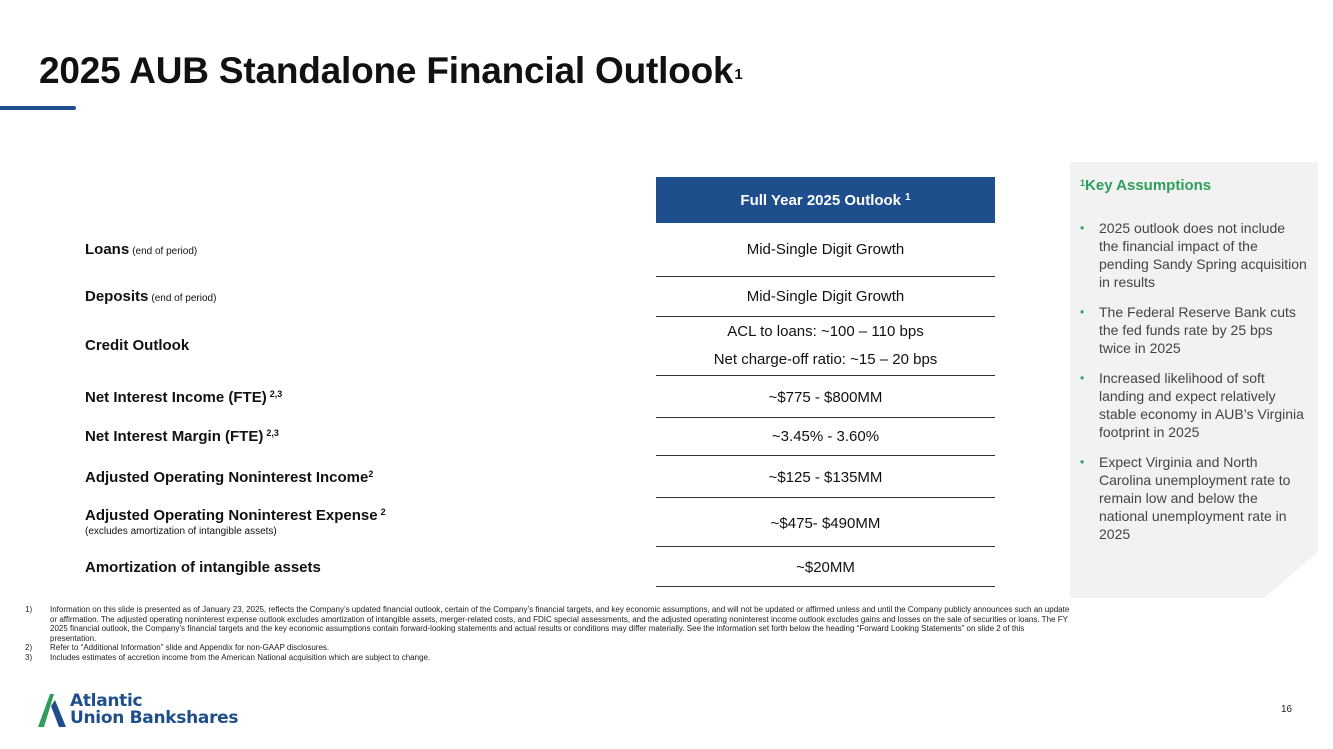  I want to click on row-label-net-interest-margin: Net Interest Margin (FTE) 2,3, so click(182, 436).